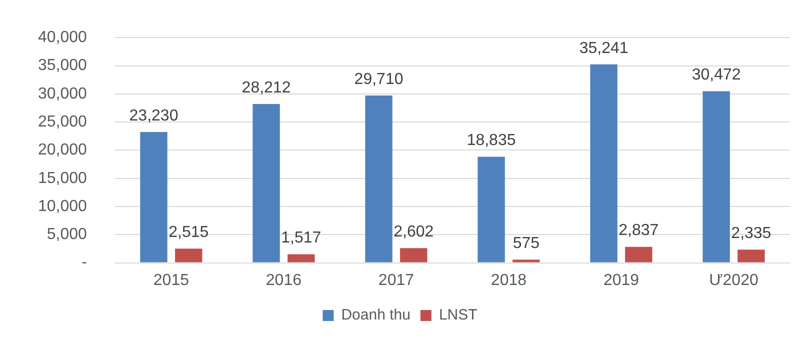  What do you see at coordinates (63, 93) in the screenshot?
I see `y-tick-label: 30,000` at bounding box center [63, 93].